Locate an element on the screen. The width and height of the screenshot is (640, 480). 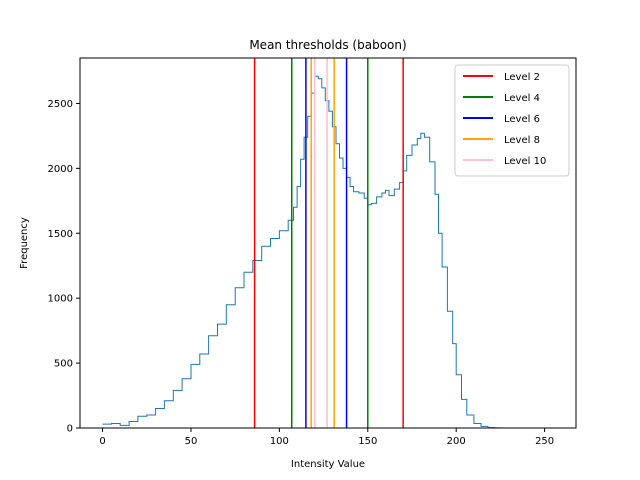
legend-box is located at coordinates (512, 120).